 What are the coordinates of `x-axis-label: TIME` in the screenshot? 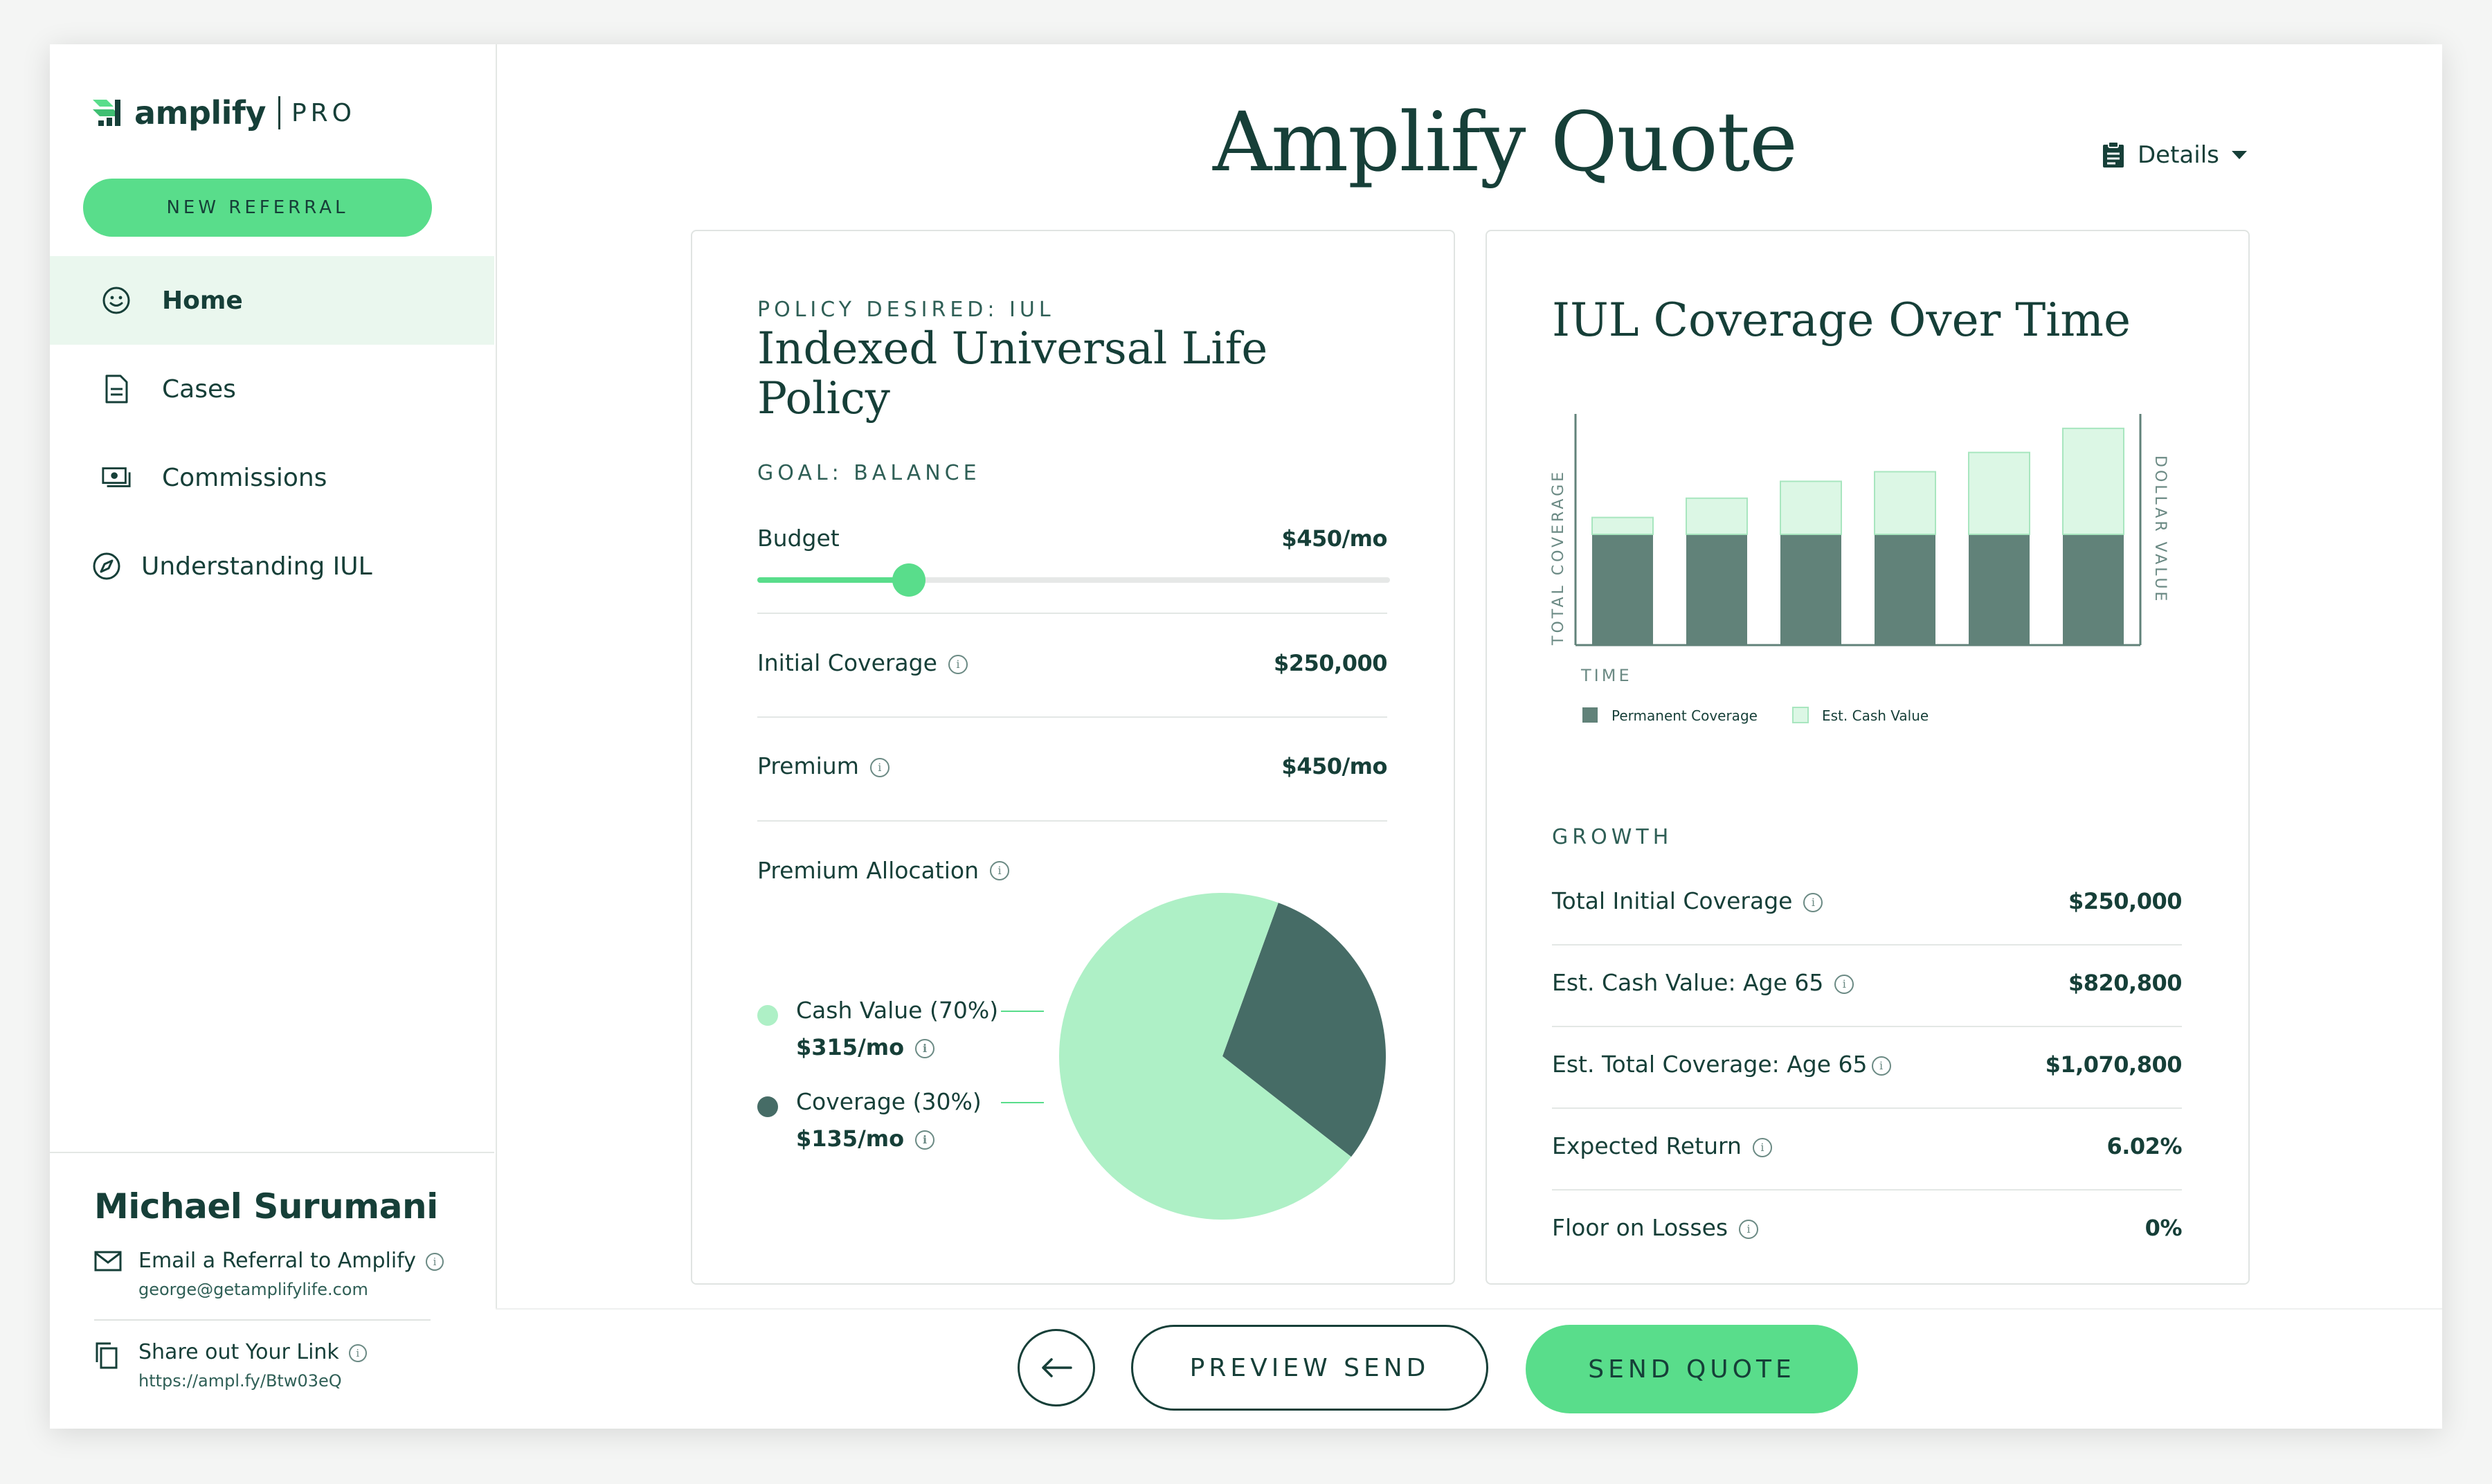 It's located at (1606, 675).